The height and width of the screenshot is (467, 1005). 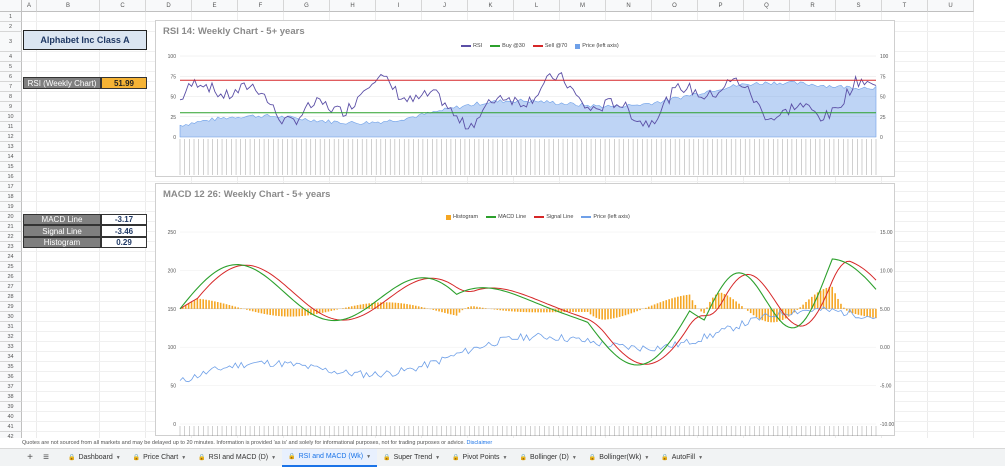 I want to click on row-header-27: 27, so click(x=11, y=287).